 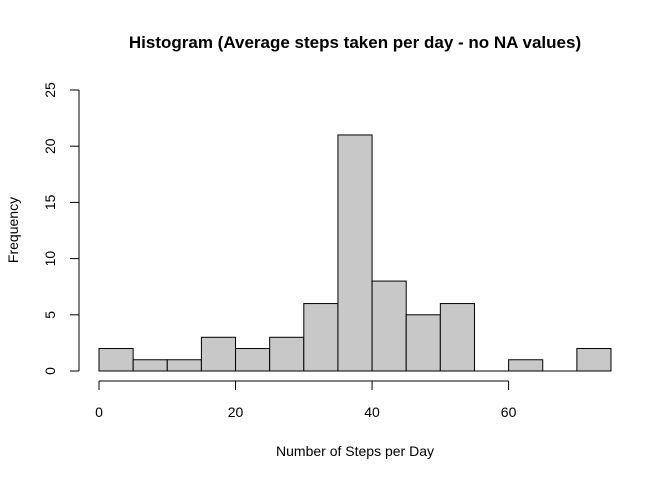 What do you see at coordinates (509, 412) in the screenshot?
I see `x-tick-label: 60` at bounding box center [509, 412].